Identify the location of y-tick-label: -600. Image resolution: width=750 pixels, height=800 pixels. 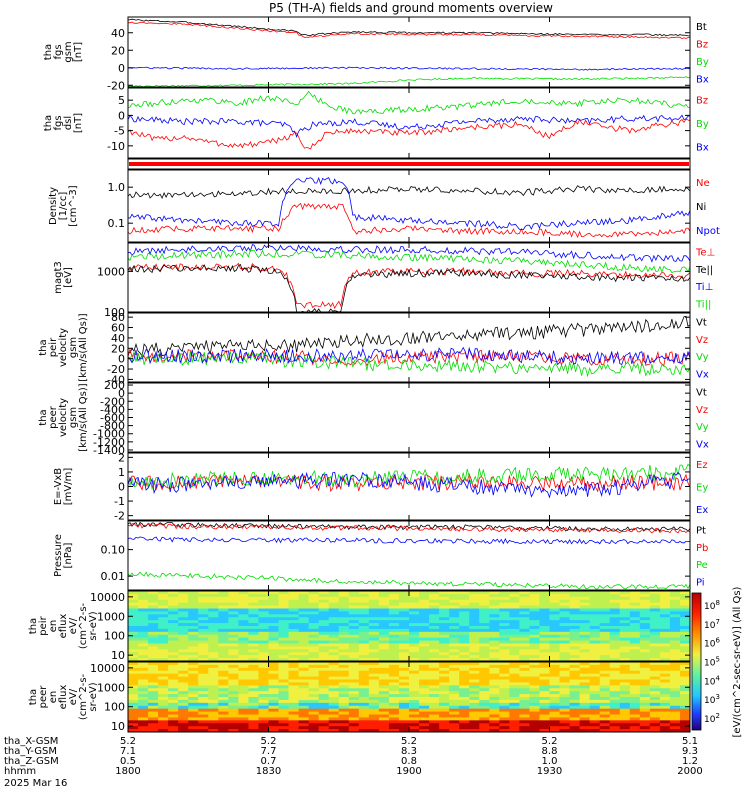
(112, 418).